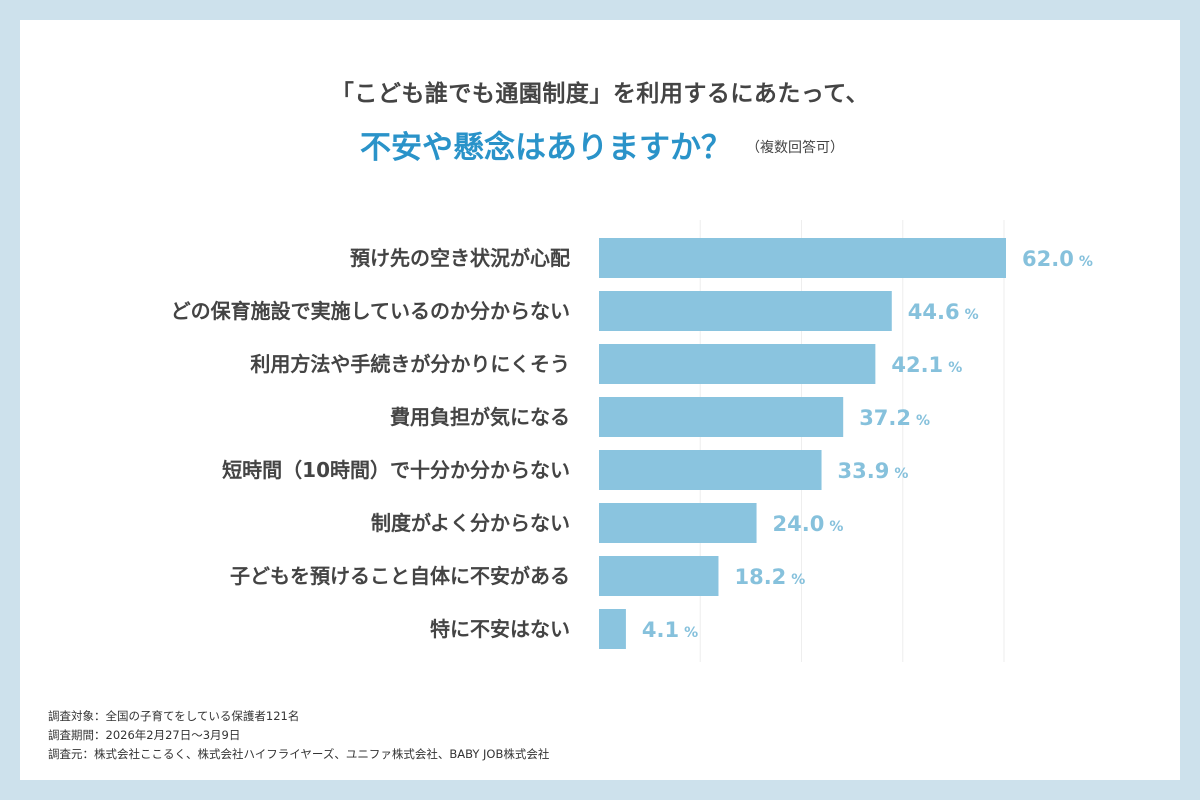  What do you see at coordinates (769, 577) in the screenshot?
I see `value-label: 18.2%` at bounding box center [769, 577].